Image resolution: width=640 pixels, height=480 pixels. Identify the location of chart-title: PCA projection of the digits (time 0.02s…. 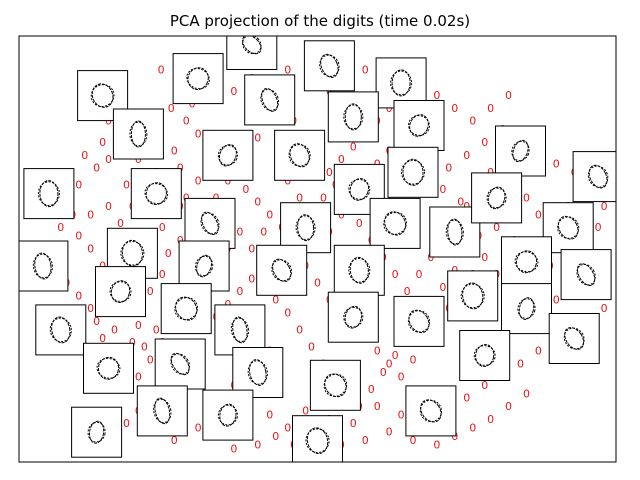
(320, 21).